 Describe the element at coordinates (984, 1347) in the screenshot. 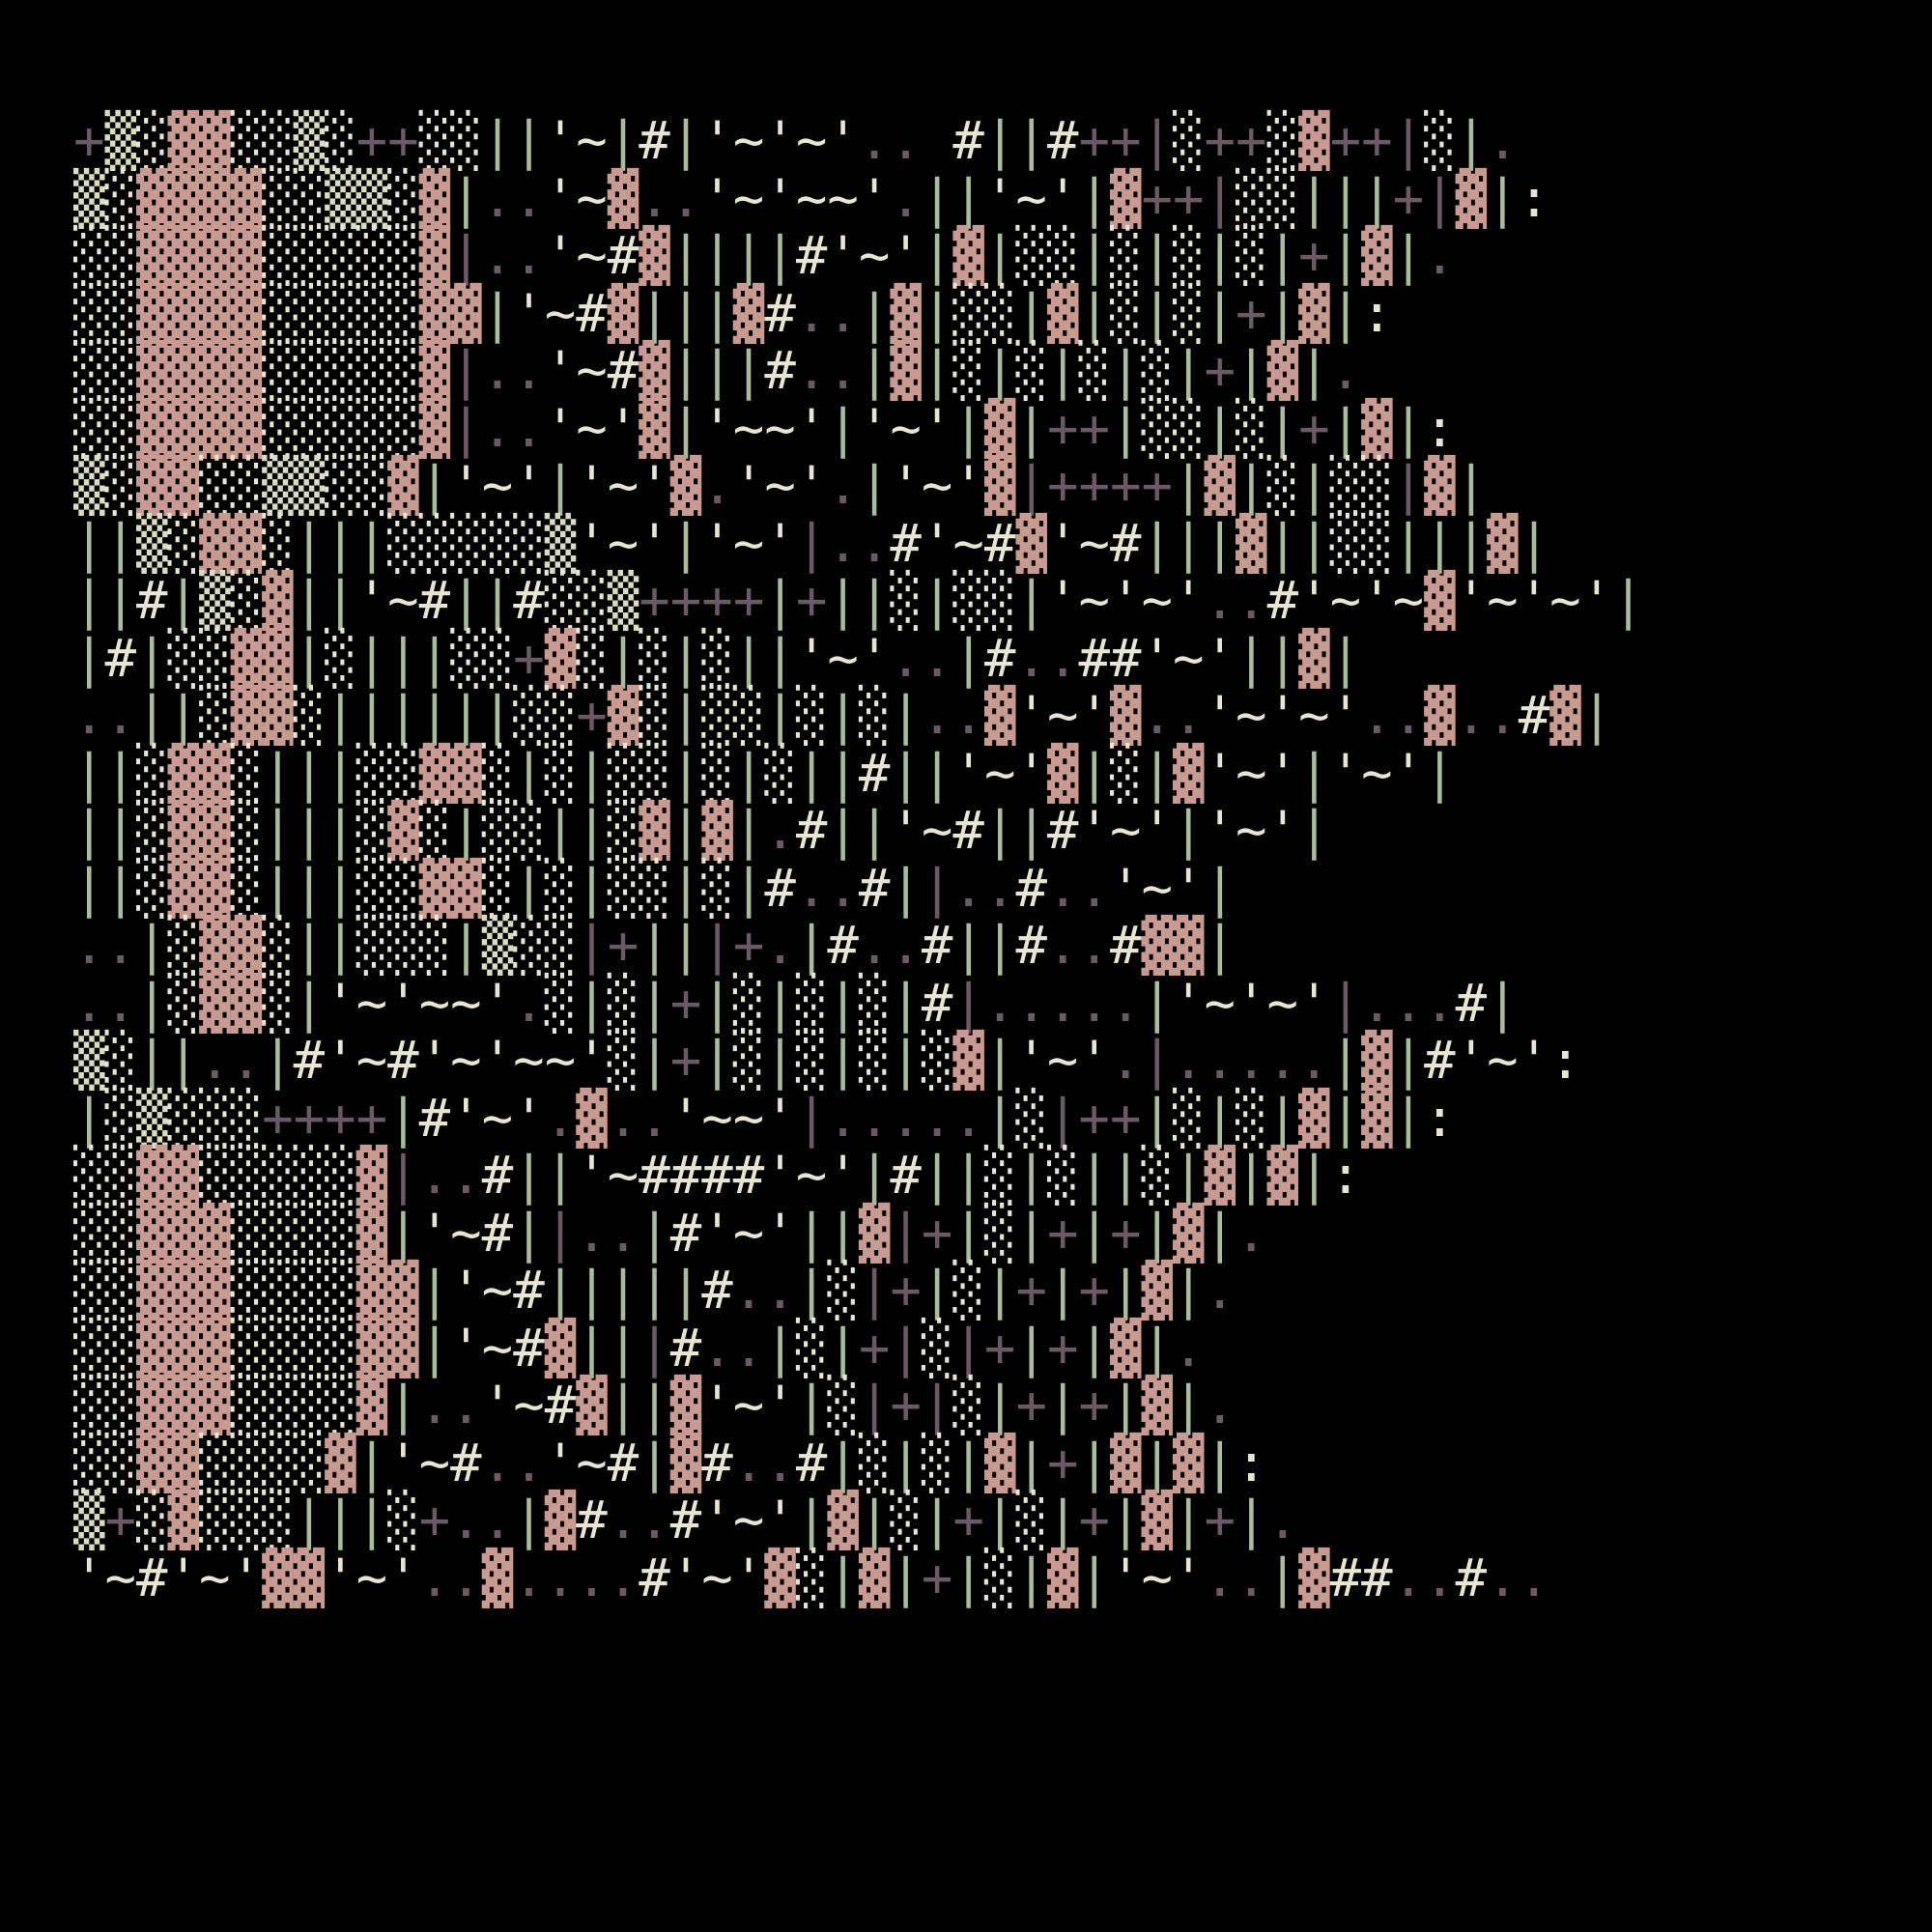

I see `art-run: |+` at that location.